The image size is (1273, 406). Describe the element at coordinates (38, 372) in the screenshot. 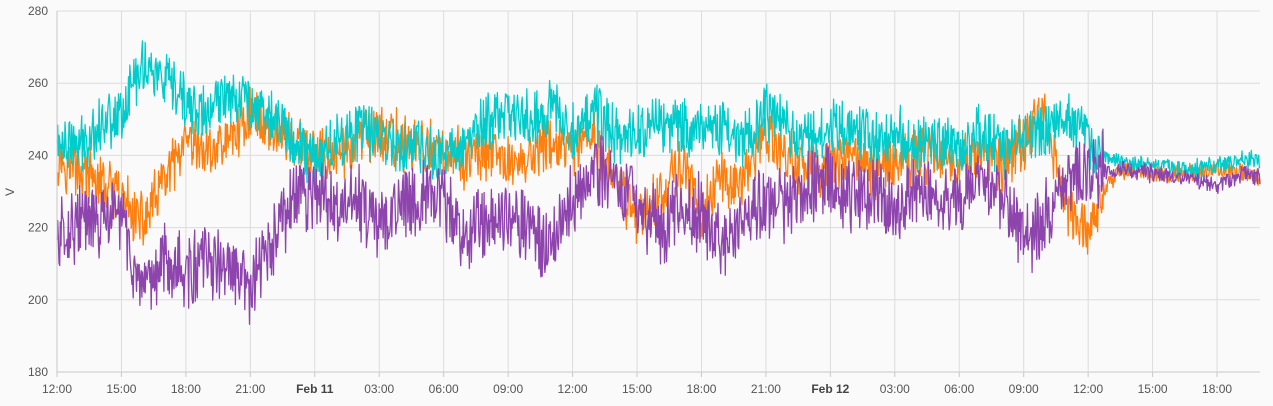

I see `y-tick-label: 180` at that location.